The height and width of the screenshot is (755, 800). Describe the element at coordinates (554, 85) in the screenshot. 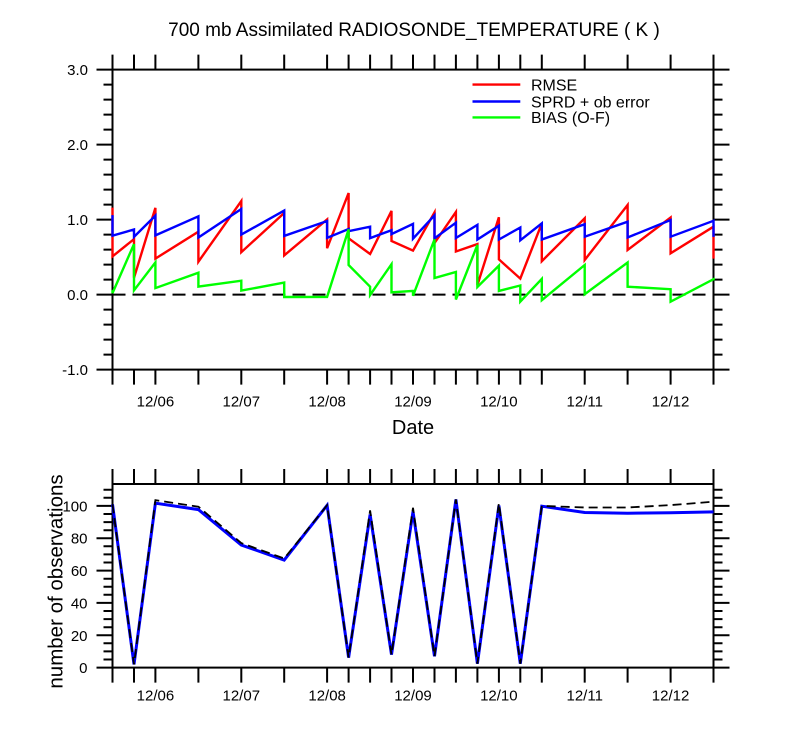

I see `svg-text: RMSE` at that location.